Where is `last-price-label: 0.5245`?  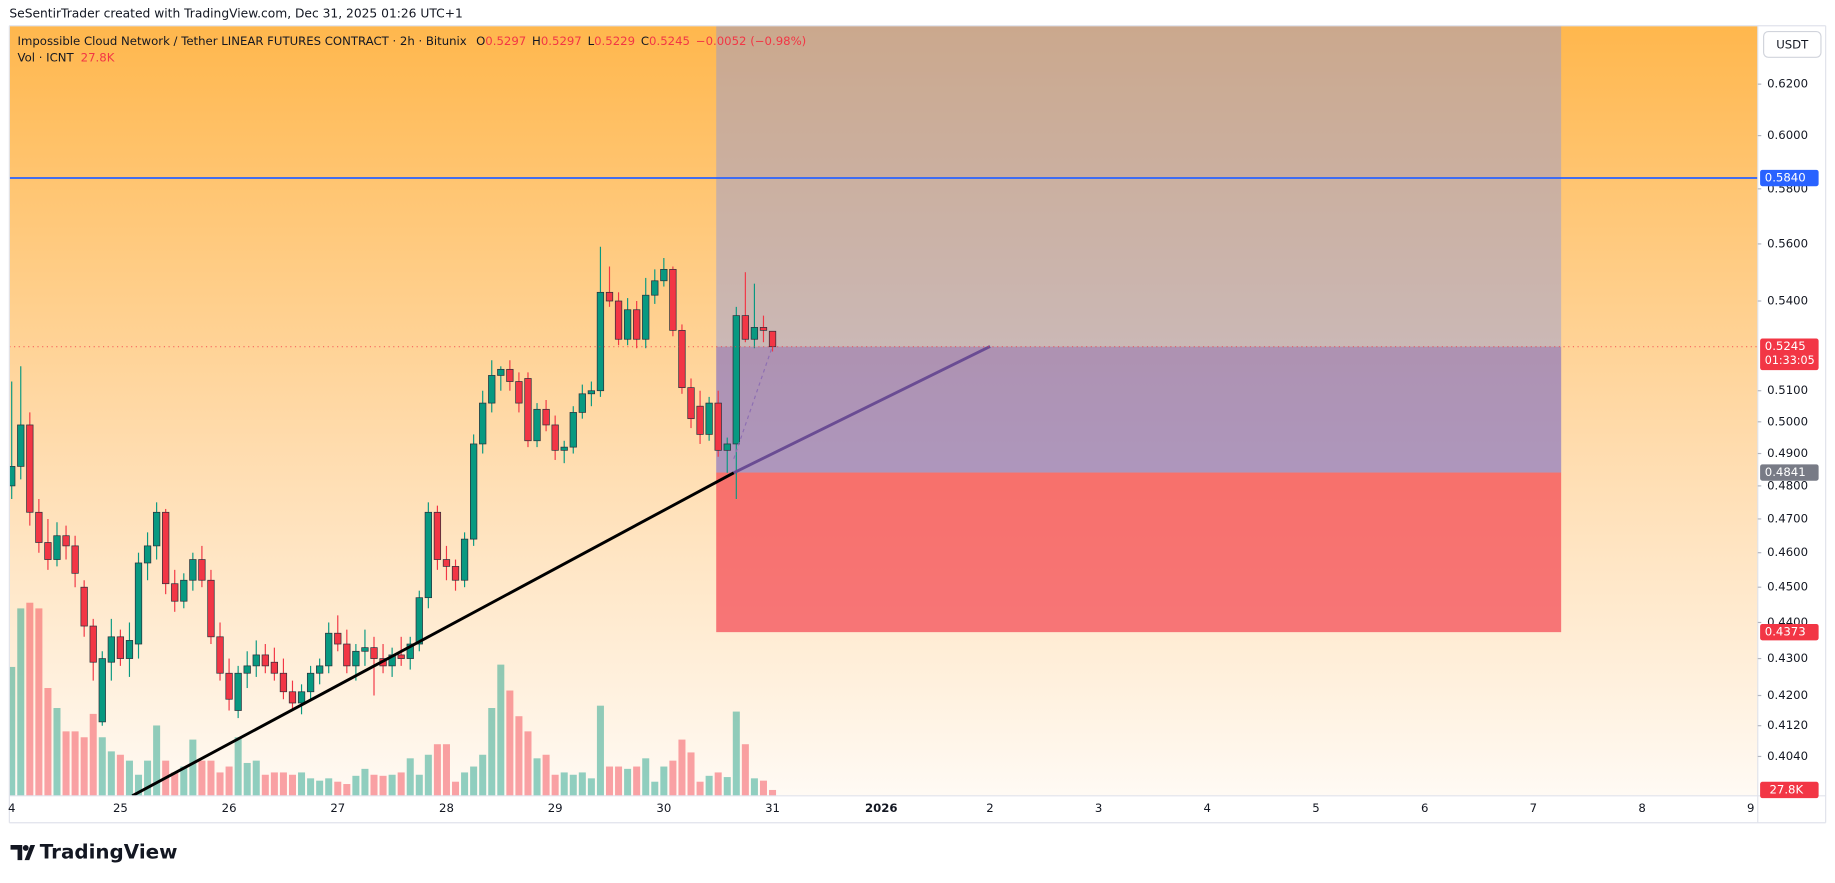 last-price-label: 0.5245 is located at coordinates (1785, 346).